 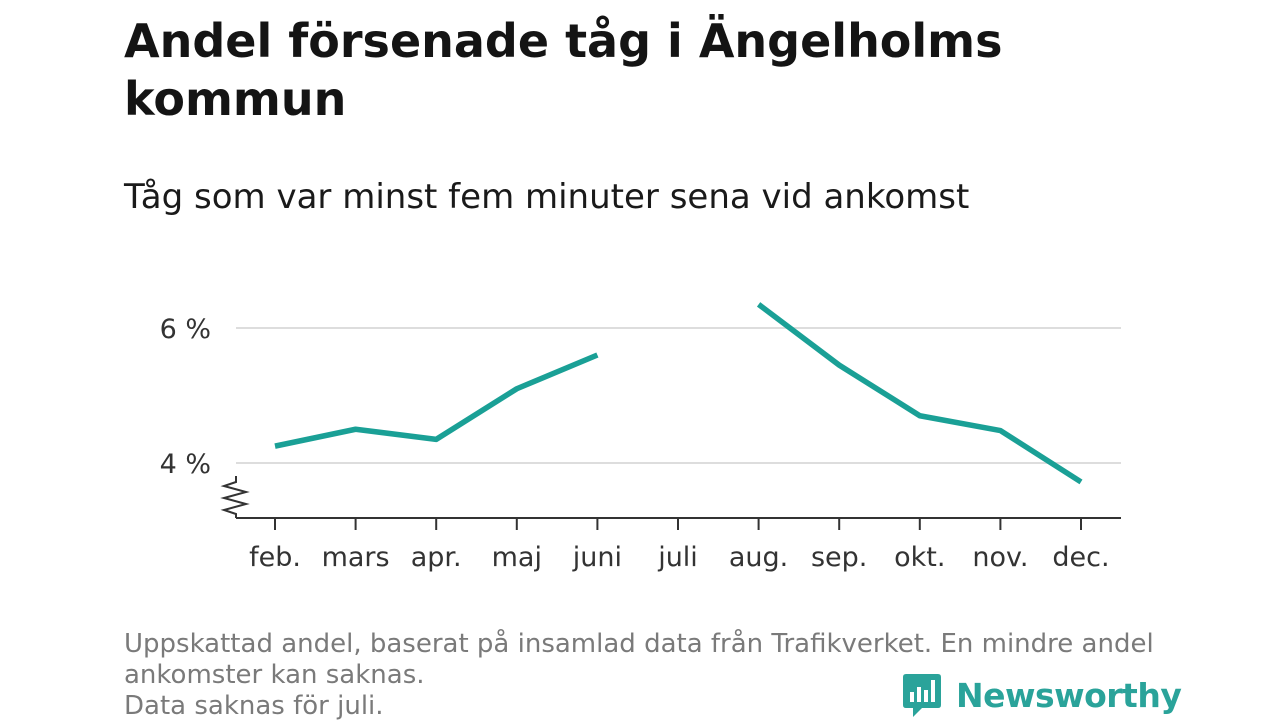 What do you see at coordinates (597, 557) in the screenshot?
I see `x-tick-label: juni` at bounding box center [597, 557].